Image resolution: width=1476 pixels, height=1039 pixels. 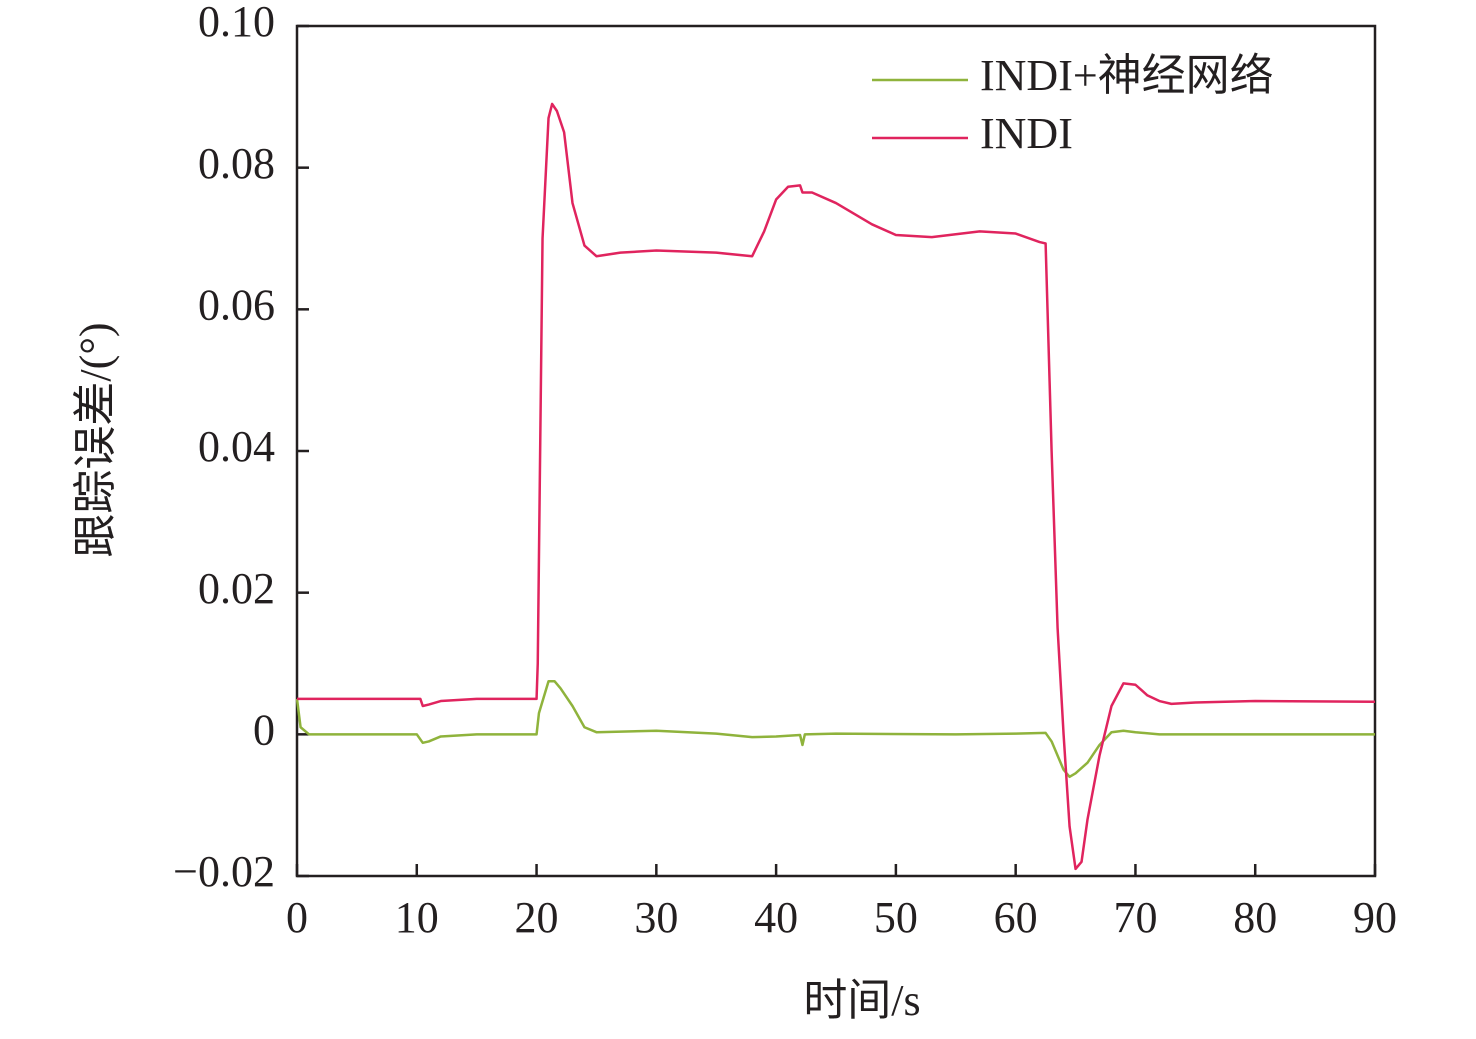 I want to click on x-axis-label: 时间/s, so click(x=861, y=1000).